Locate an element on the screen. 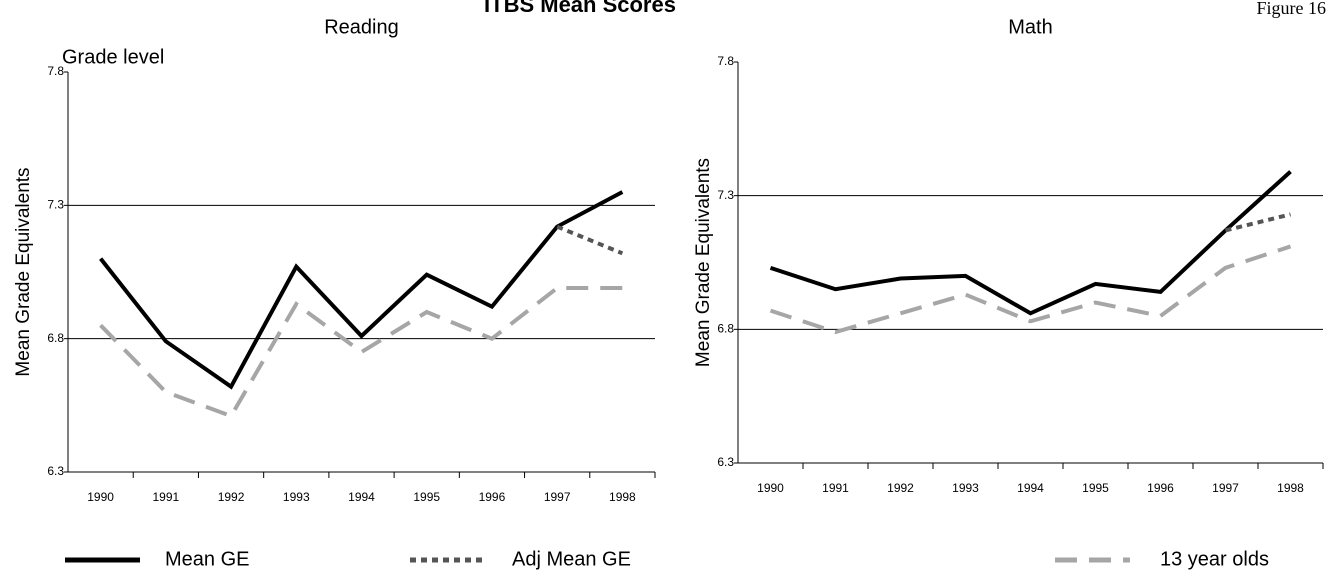 The width and height of the screenshot is (1328, 577). subplot-title: Reading is located at coordinates (361, 27).